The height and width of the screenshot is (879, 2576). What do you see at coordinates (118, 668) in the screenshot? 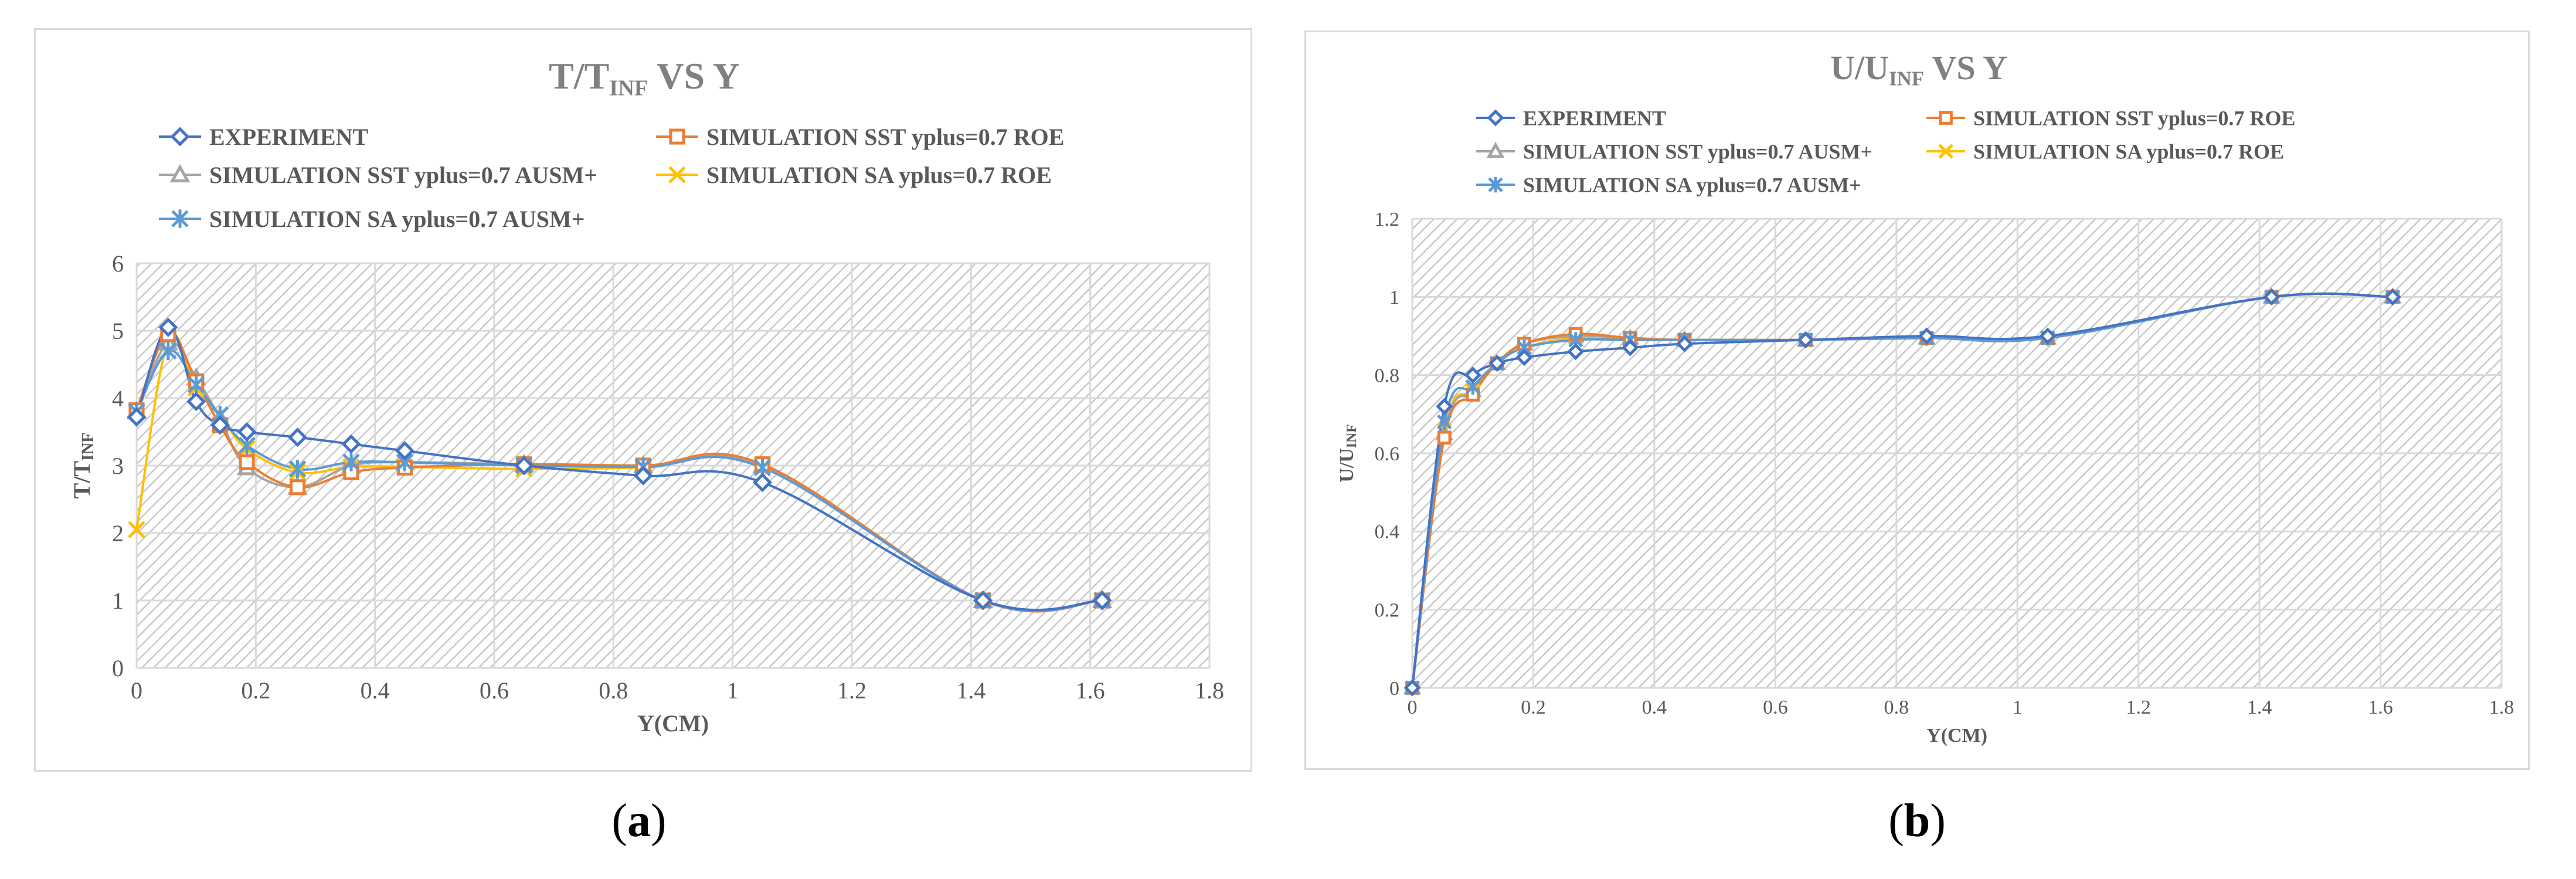
I see `y-tick-label: 0` at bounding box center [118, 668].